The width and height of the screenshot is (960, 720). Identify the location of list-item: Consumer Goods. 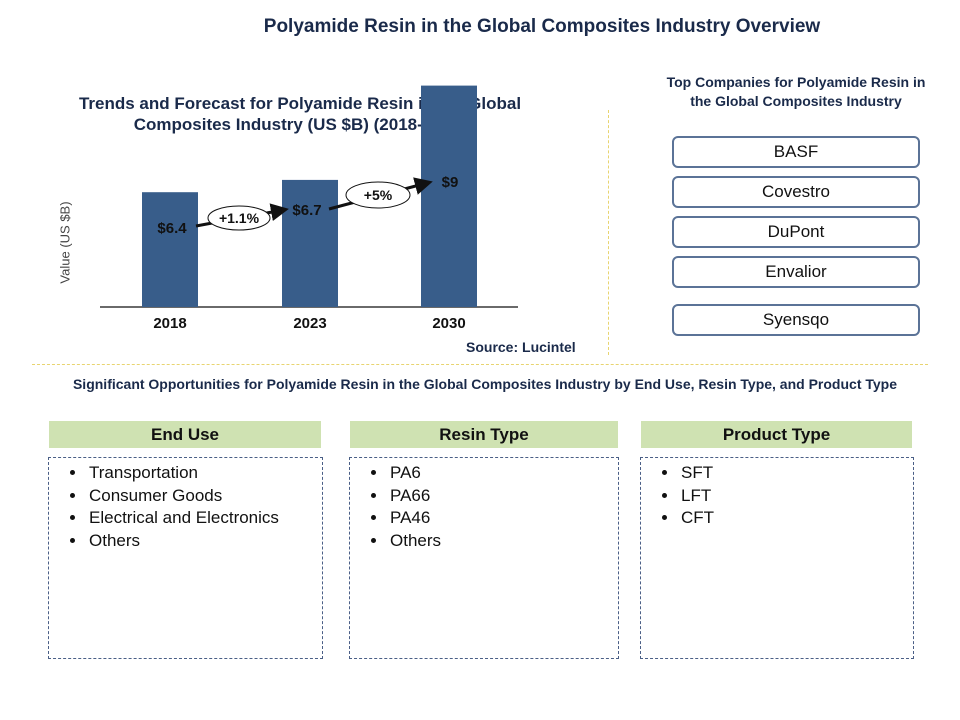
(204, 496).